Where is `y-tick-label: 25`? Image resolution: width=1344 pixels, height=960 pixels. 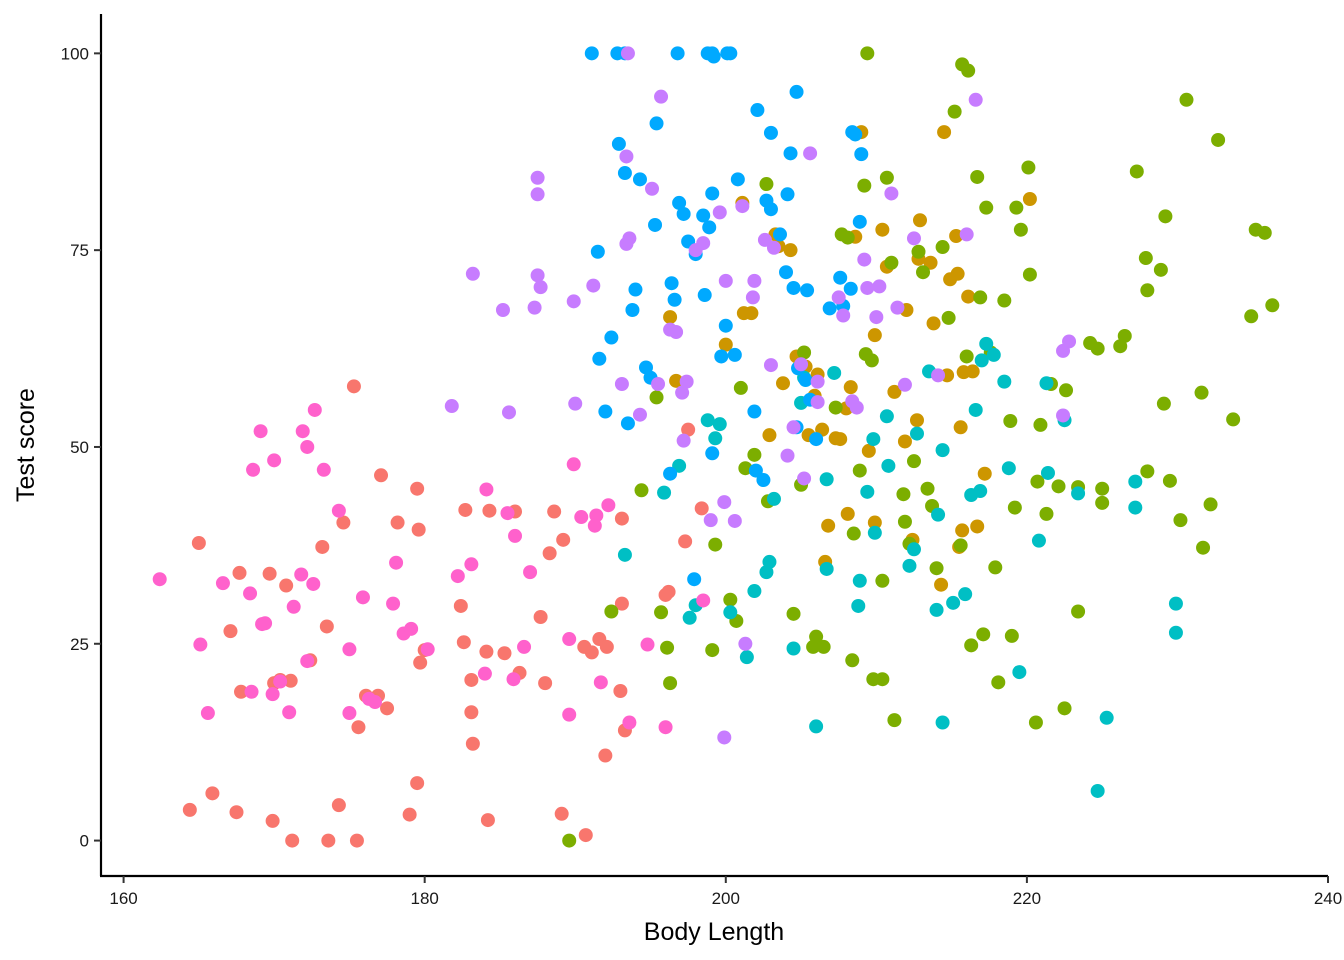
y-tick-label: 25 is located at coordinates (79, 644).